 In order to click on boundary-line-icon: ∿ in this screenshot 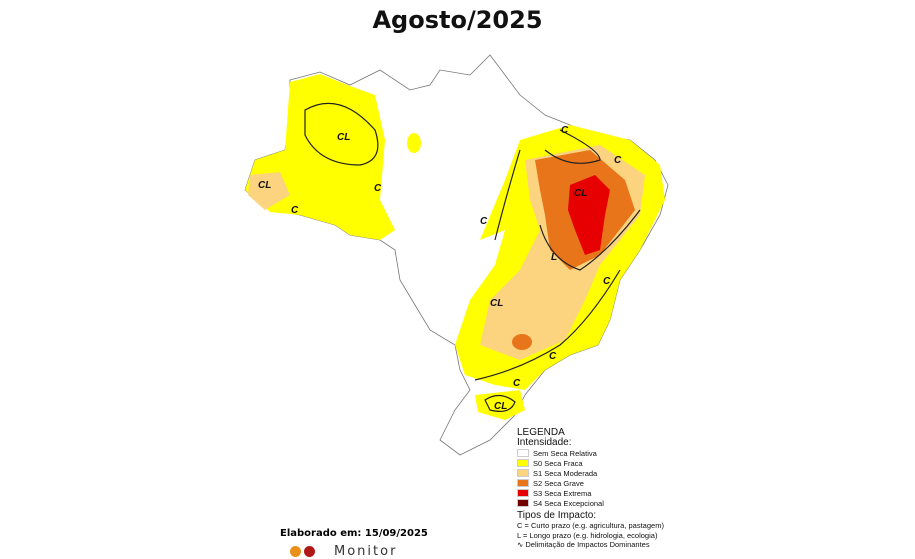, I will do `click(521, 544)`.